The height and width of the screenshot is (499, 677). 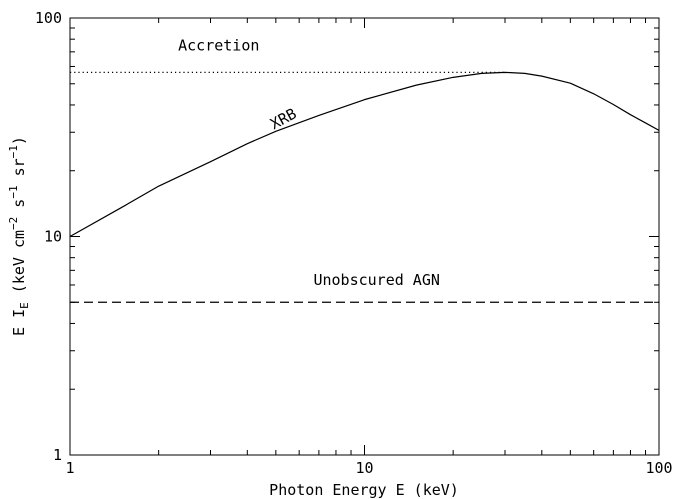 What do you see at coordinates (364, 468) in the screenshot?
I see `x-tick-label: 10` at bounding box center [364, 468].